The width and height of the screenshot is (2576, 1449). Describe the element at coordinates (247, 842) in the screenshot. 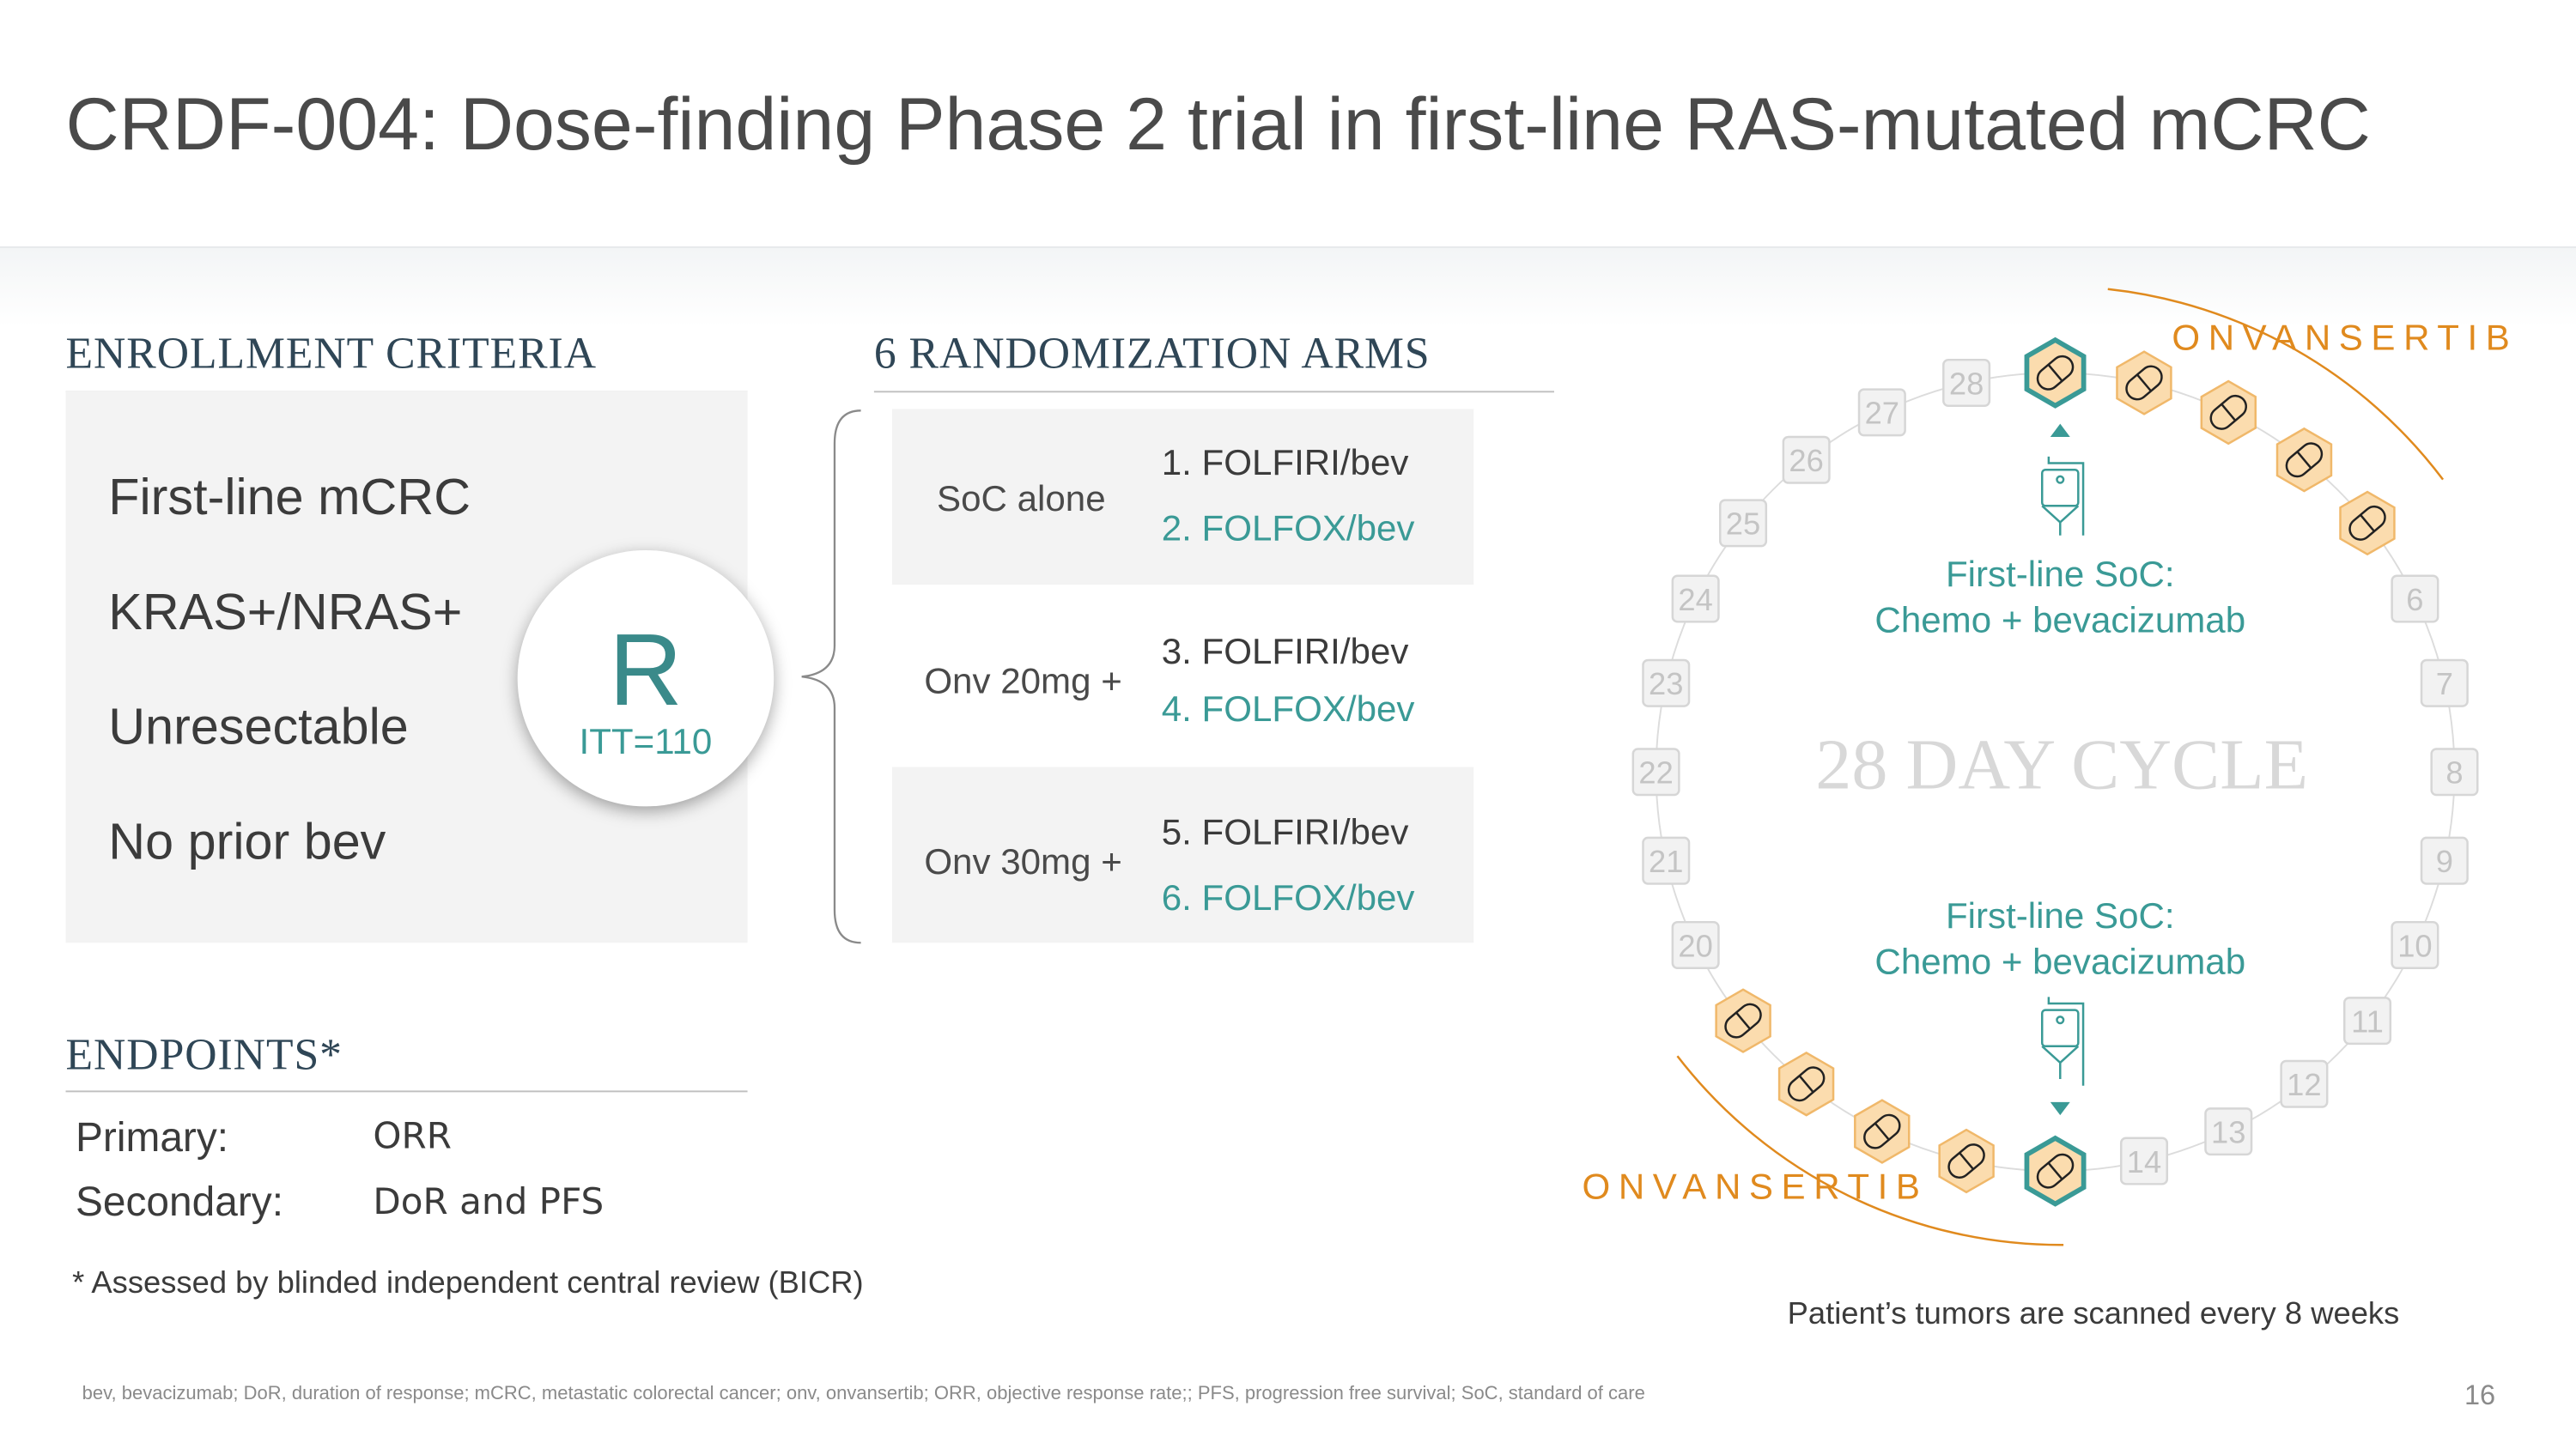

I see `criterion: No prior bev` at that location.